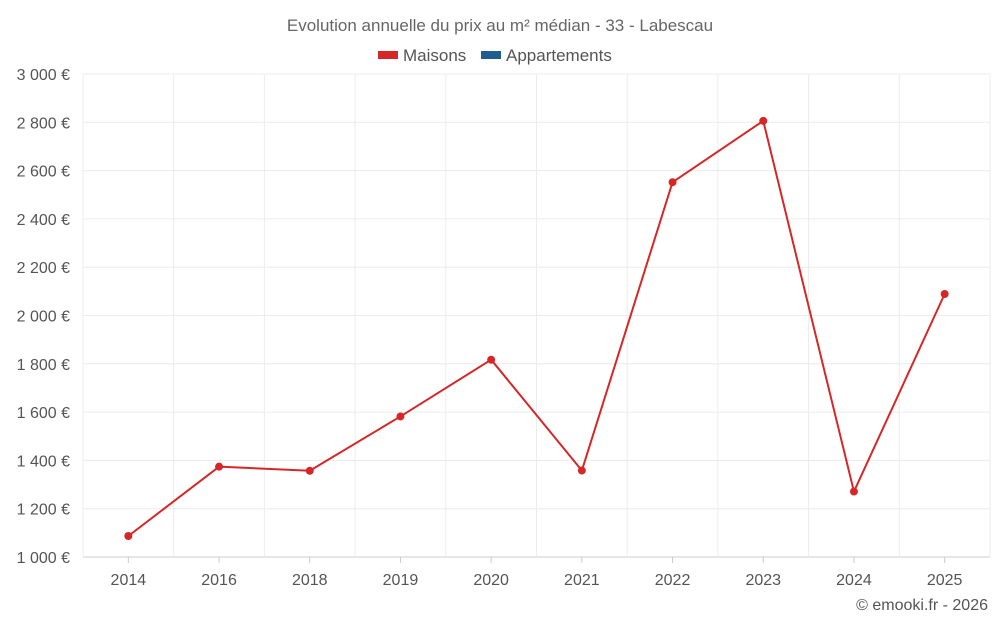 Image resolution: width=1000 pixels, height=625 pixels. Describe the element at coordinates (582, 580) in the screenshot. I see `x-tick-label: 2021` at that location.